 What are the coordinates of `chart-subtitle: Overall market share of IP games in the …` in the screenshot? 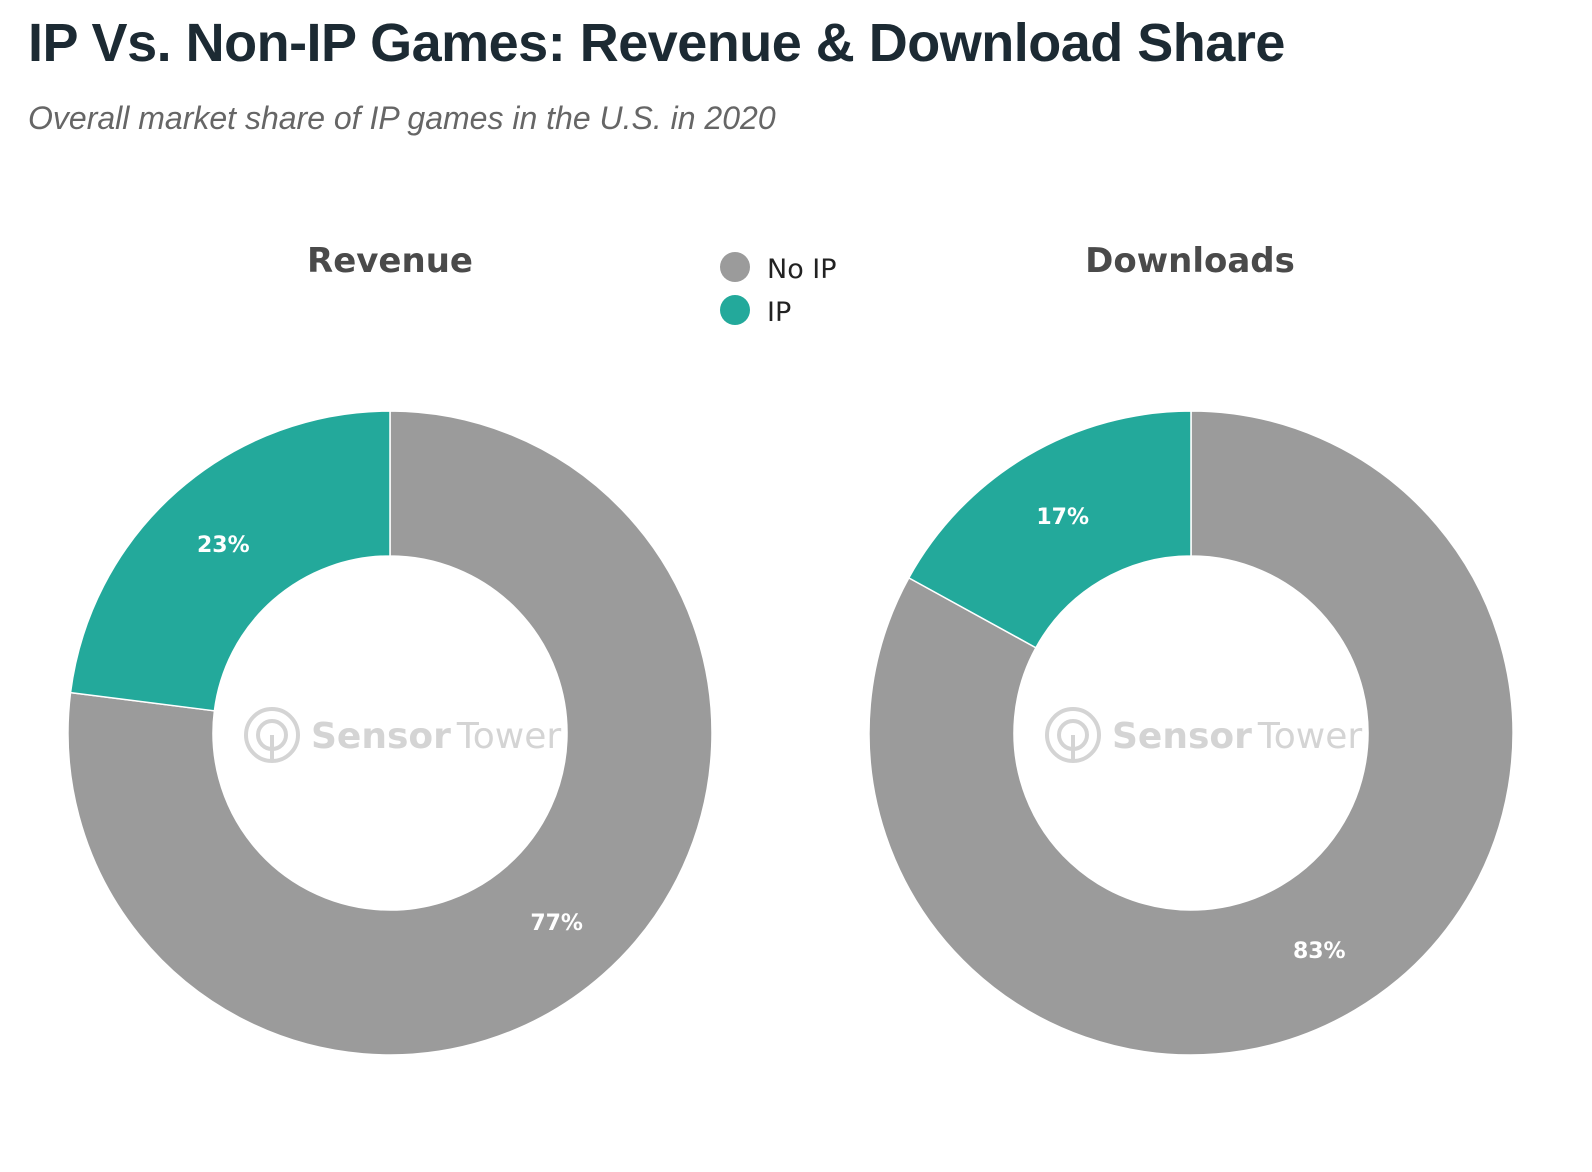 It's located at (402, 118).